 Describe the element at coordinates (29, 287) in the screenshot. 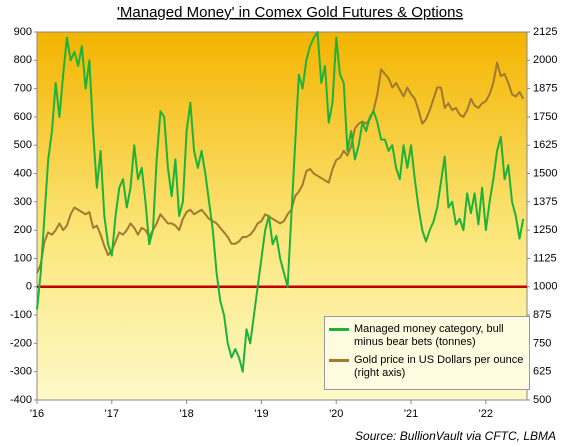

I see `y-tick-label: 0` at that location.